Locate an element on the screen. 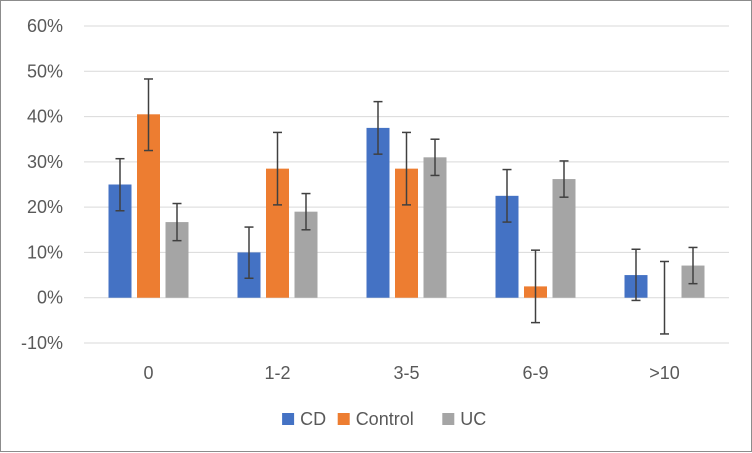 The image size is (752, 453). y-tick-label: 40% is located at coordinates (45, 117).